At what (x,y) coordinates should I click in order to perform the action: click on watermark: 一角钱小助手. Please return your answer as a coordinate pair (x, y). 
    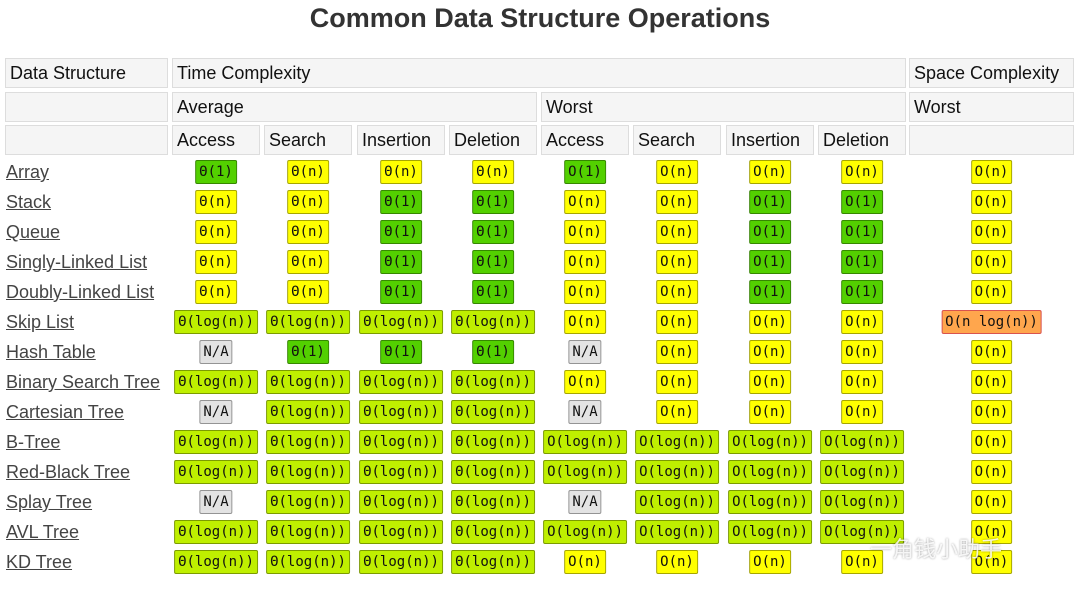
    Looking at the image, I should click on (936, 549).